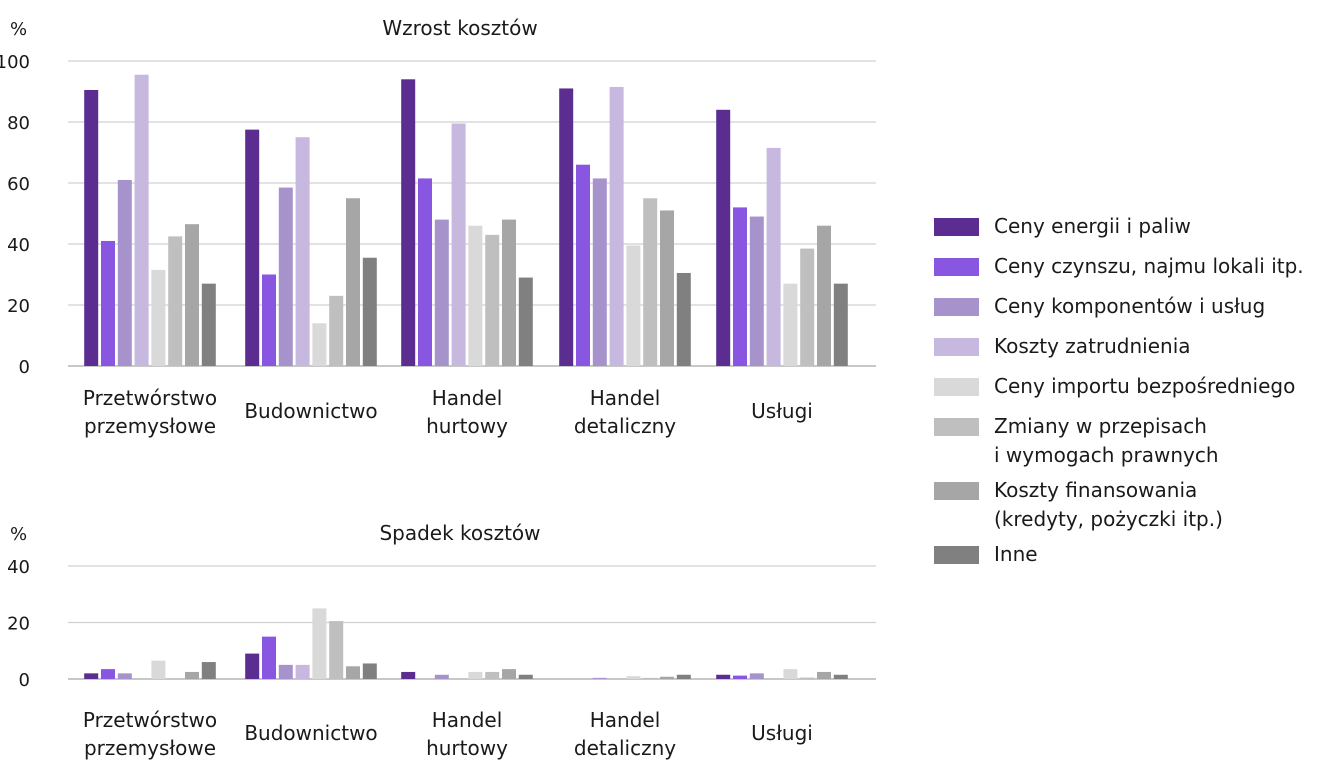 The height and width of the screenshot is (765, 1327). What do you see at coordinates (24, 367) in the screenshot?
I see `y-tick-label: 0` at bounding box center [24, 367].